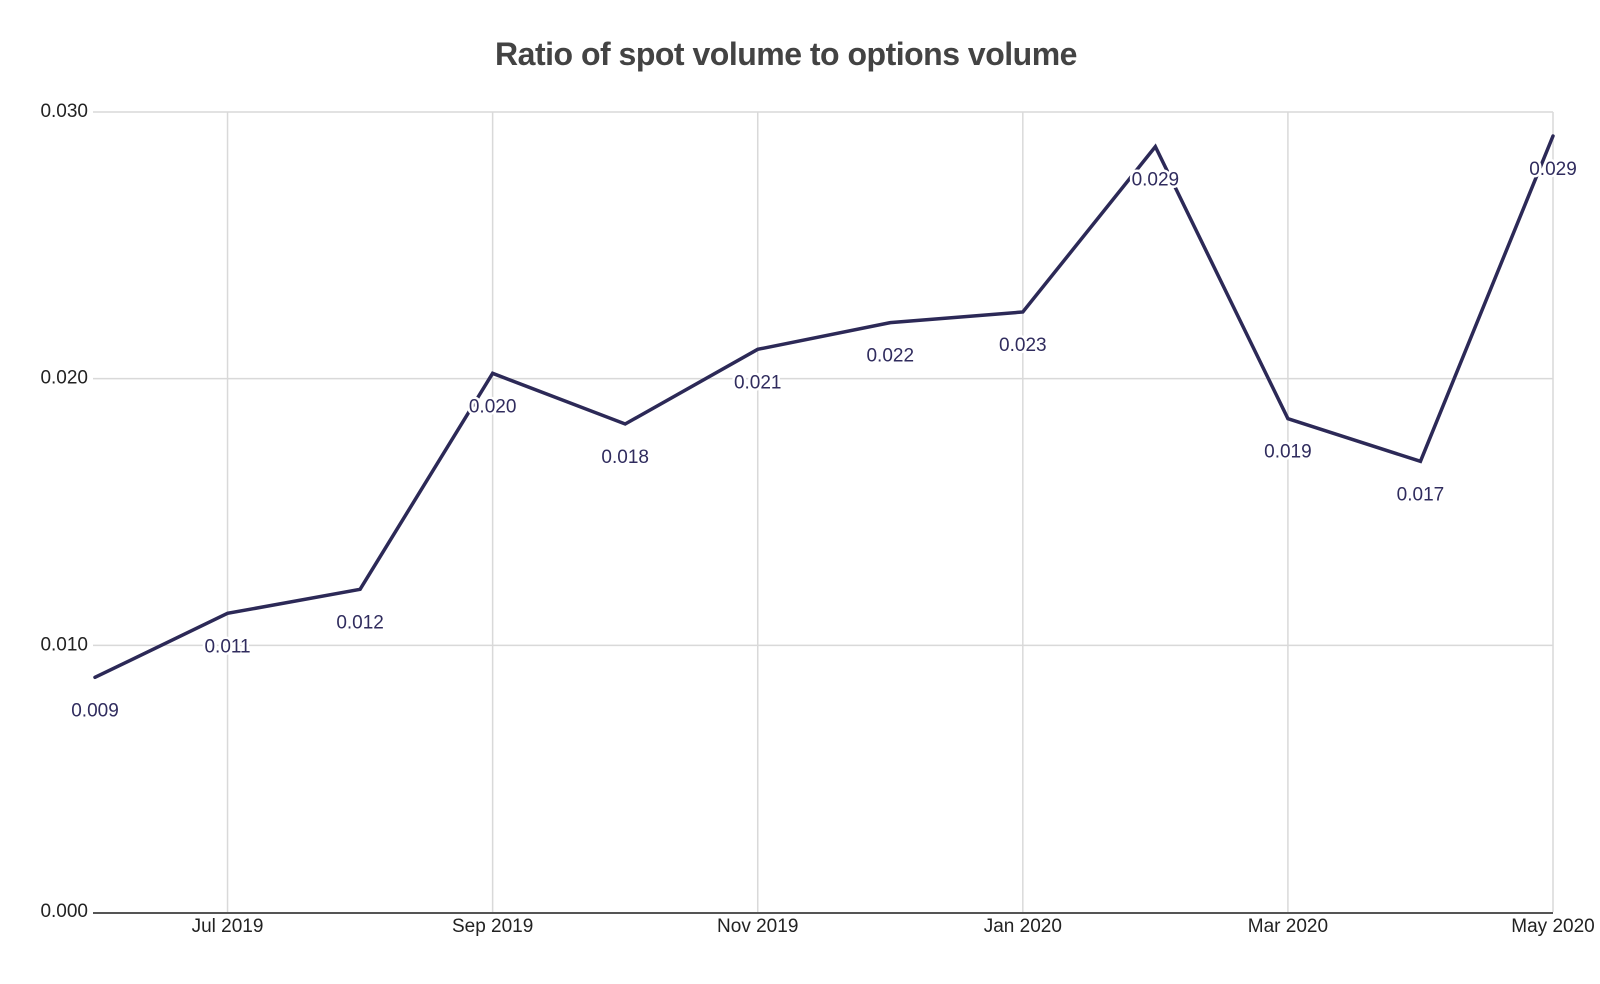 The image size is (1600, 984). I want to click on x-tick-label: Mar 2020, so click(1288, 926).